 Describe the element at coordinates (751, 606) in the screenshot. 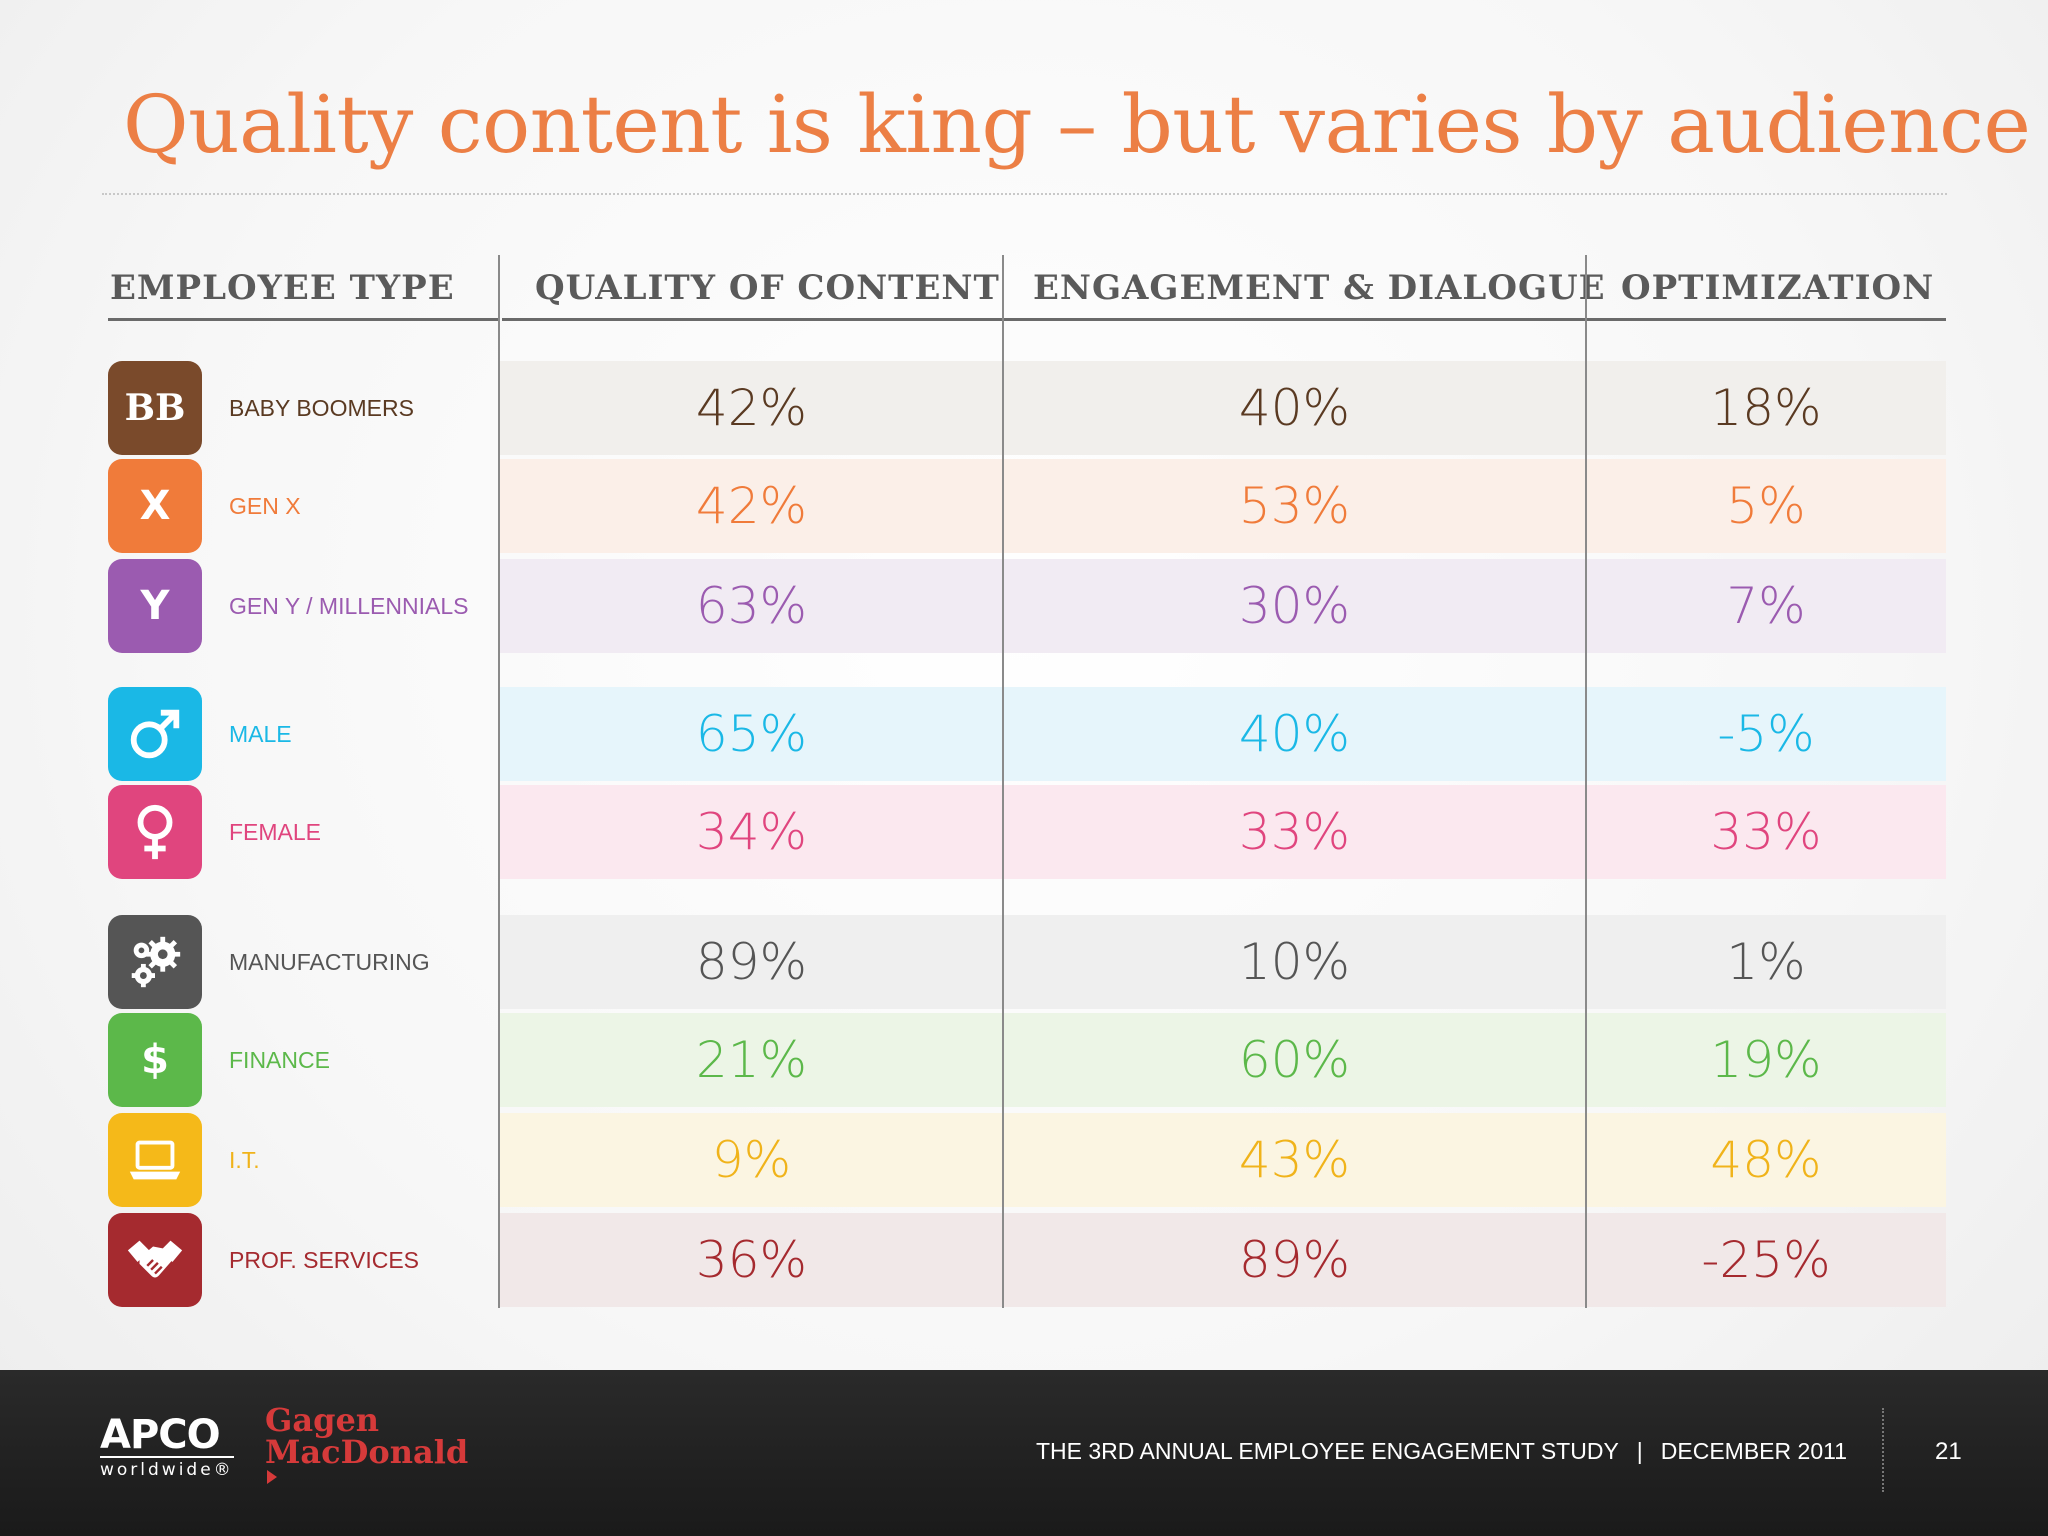

I see `quality-value: 63%` at that location.